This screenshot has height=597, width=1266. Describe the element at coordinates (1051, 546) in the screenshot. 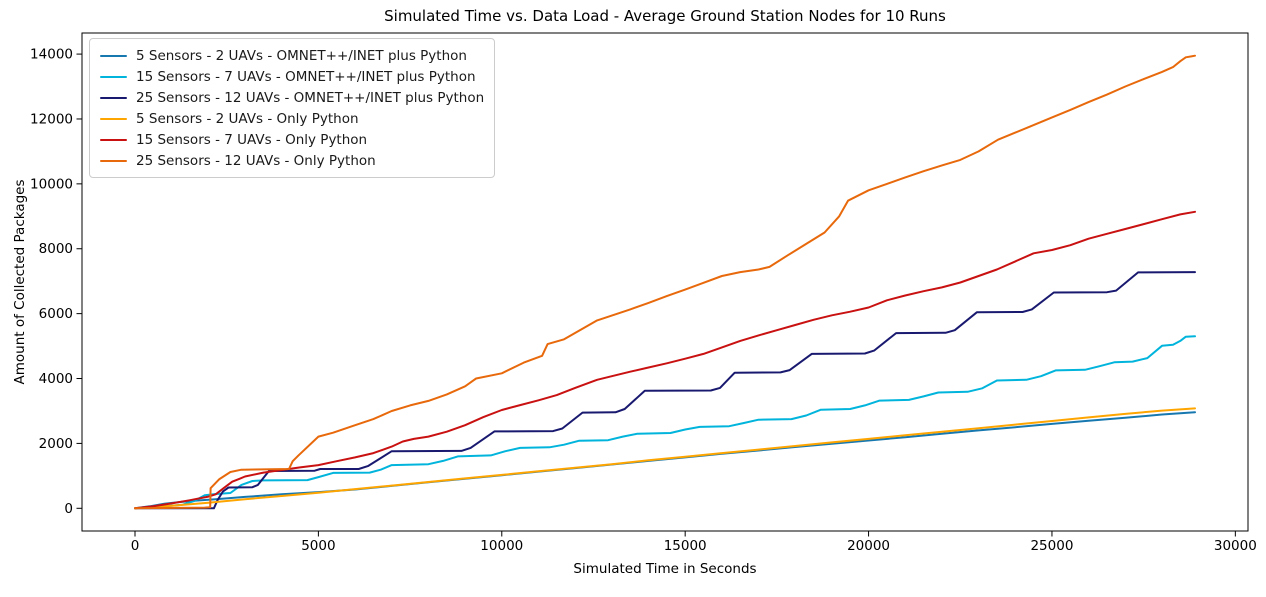

I see `x-tick-label: 25000` at that location.